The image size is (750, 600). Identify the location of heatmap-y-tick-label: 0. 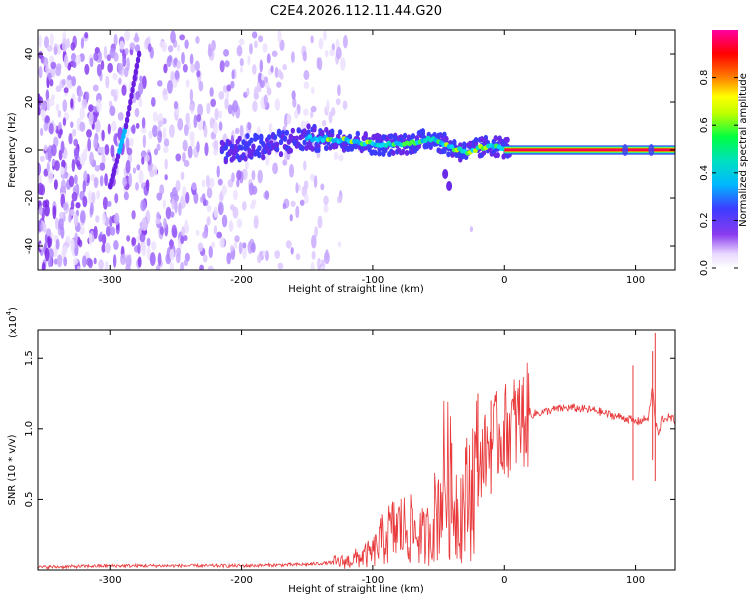
(29, 150).